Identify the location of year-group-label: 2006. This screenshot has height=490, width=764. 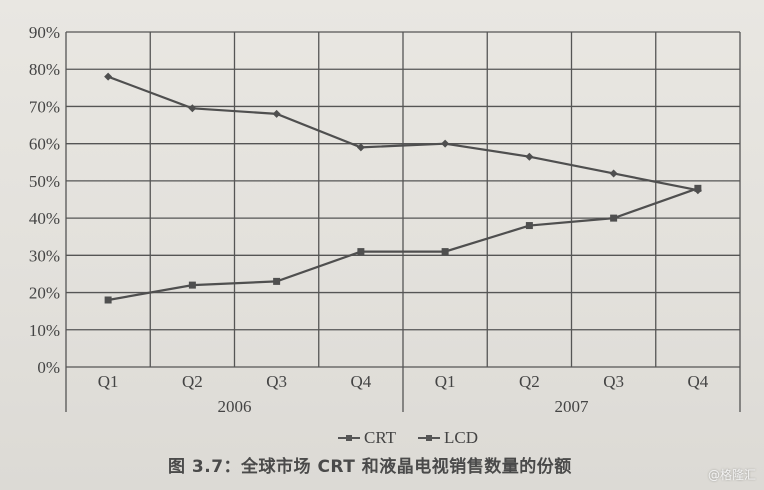
(235, 406).